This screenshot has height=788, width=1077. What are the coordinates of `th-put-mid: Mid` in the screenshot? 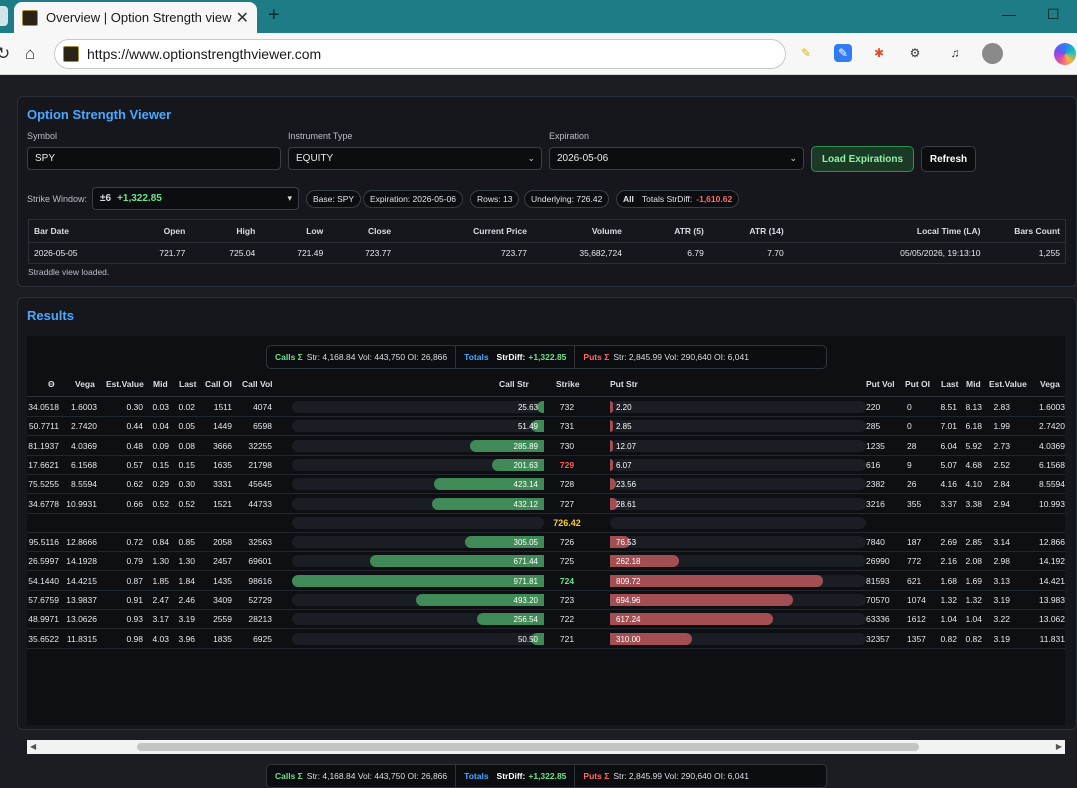 It's located at (973, 384).